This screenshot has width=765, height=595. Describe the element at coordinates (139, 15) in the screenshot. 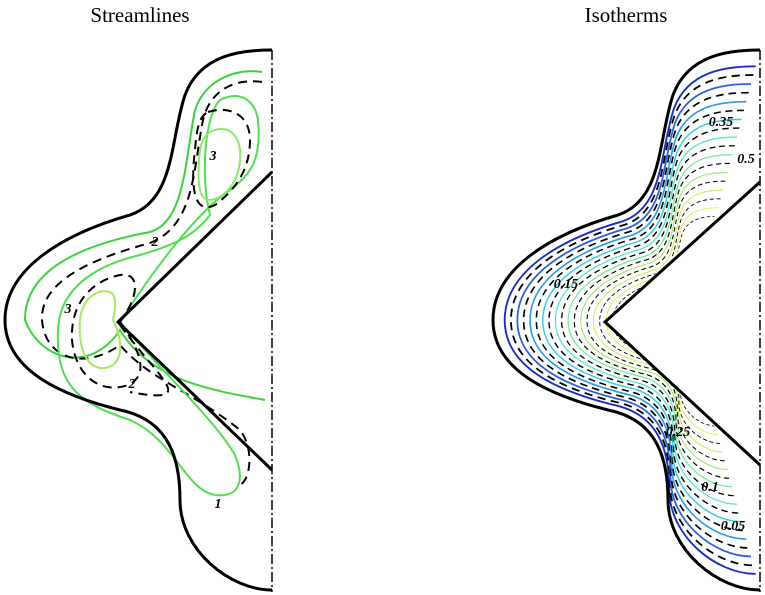

I see `panel-title: Streamlines` at that location.